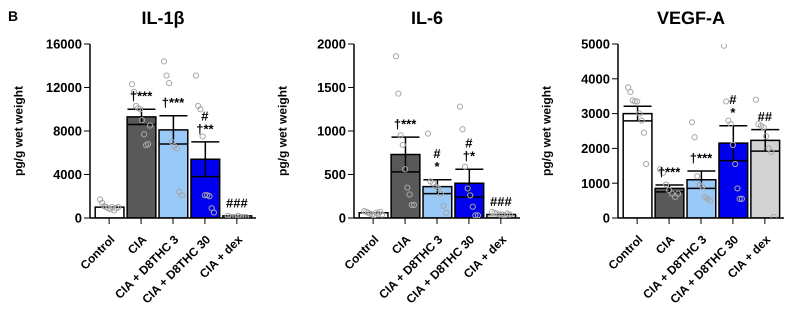 This screenshot has width=797, height=317. What do you see at coordinates (64, 88) in the screenshot?
I see `y-tick-label: 12000` at bounding box center [64, 88].